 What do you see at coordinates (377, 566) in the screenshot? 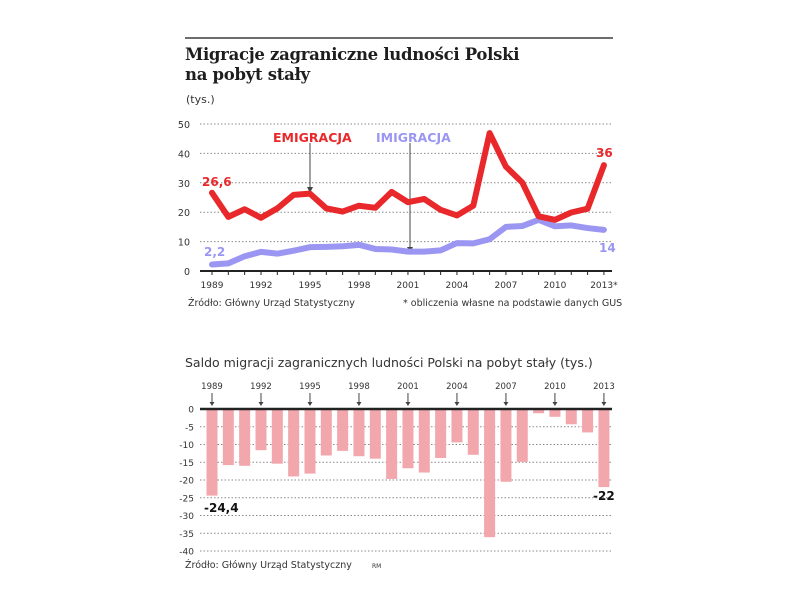
I see `author-initials: RM` at bounding box center [377, 566].